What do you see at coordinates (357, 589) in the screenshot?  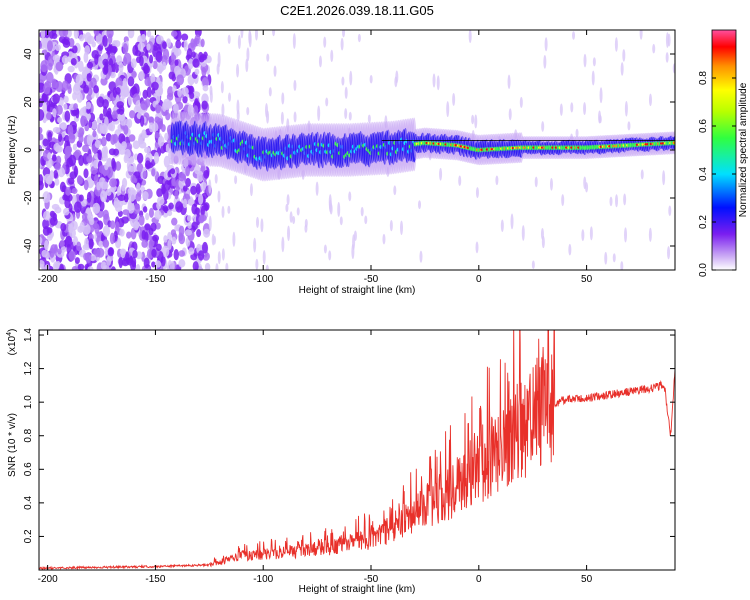 I see `snr-xlabel: Height of straight line (km)` at bounding box center [357, 589].